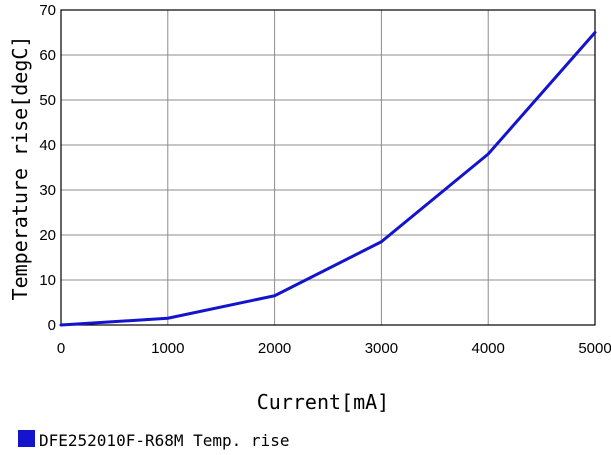 The width and height of the screenshot is (611, 455). What do you see at coordinates (61, 348) in the screenshot?
I see `x-tick-label: 0` at bounding box center [61, 348].